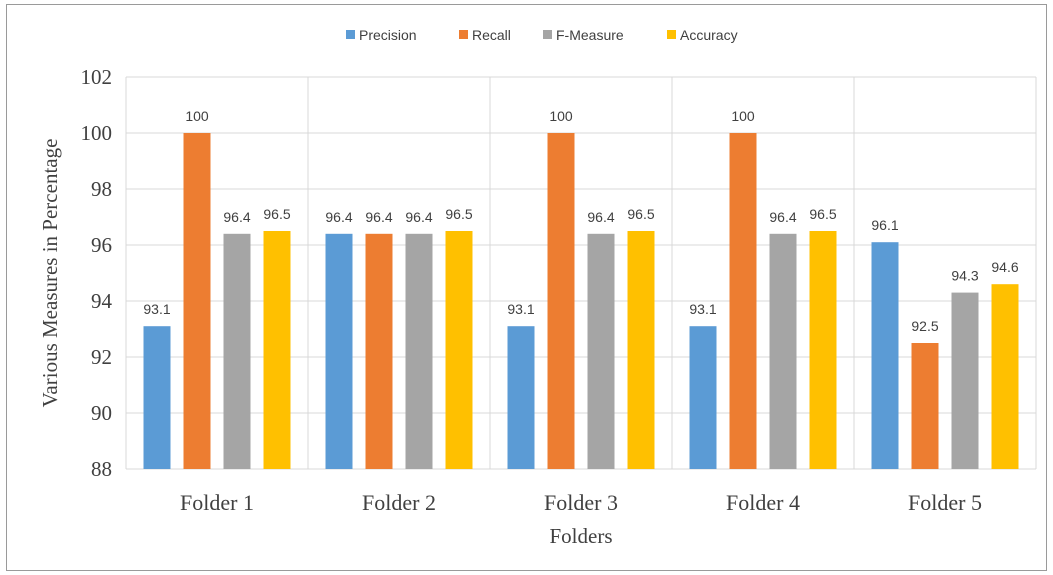 This screenshot has height=575, width=1053. I want to click on y-tick-label: 100, so click(97, 133).